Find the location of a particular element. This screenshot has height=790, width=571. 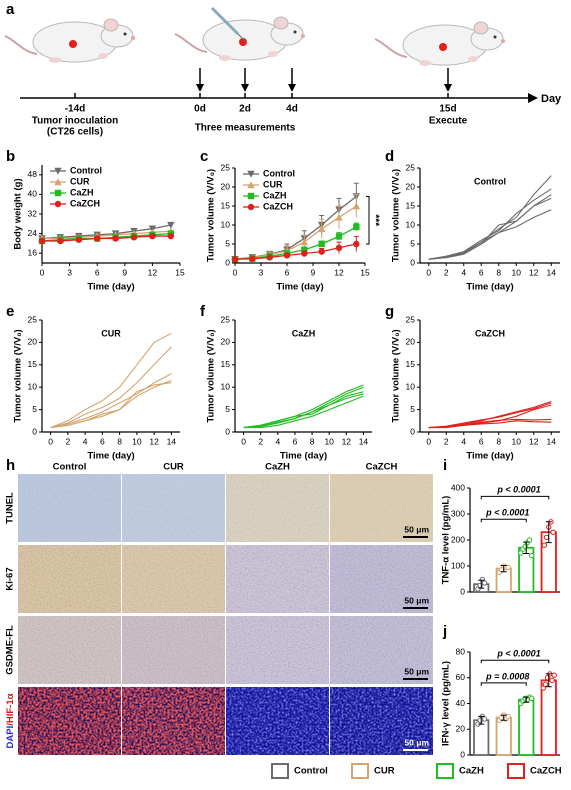

column-header: CaZCH is located at coordinates (382, 467).